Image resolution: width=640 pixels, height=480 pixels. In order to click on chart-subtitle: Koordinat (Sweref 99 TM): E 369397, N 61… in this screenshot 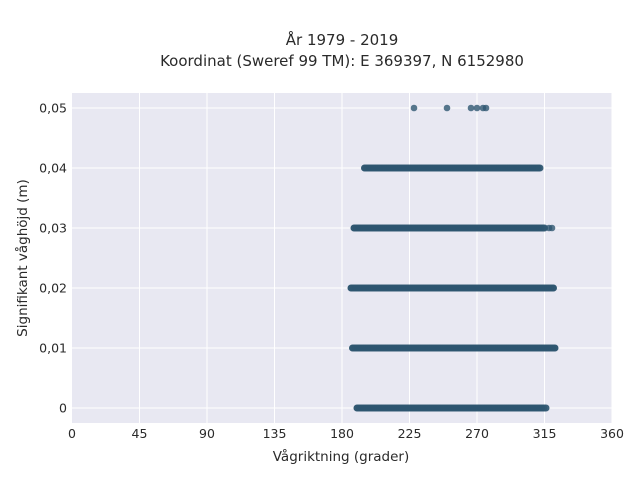, I will do `click(342, 61)`.